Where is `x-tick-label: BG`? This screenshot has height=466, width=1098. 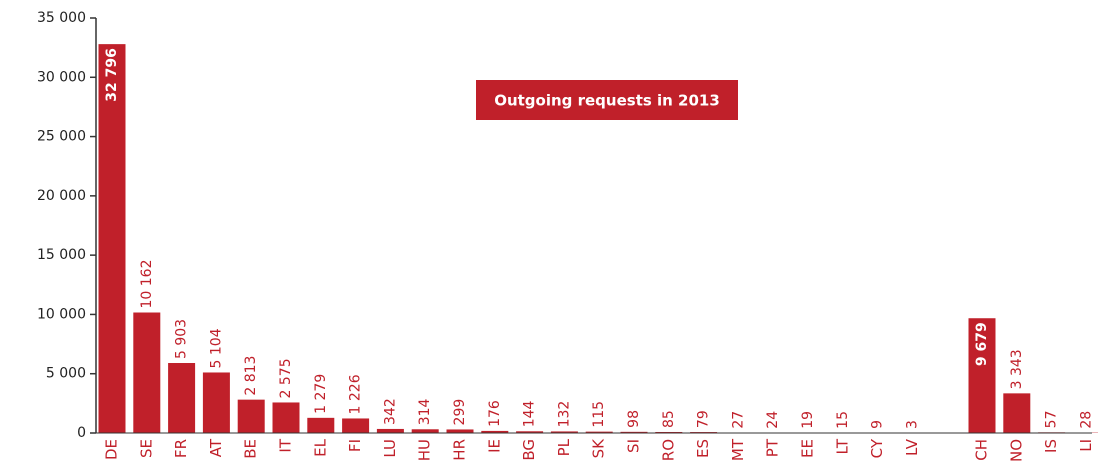
x-tick-label: BG is located at coordinates (529, 450).